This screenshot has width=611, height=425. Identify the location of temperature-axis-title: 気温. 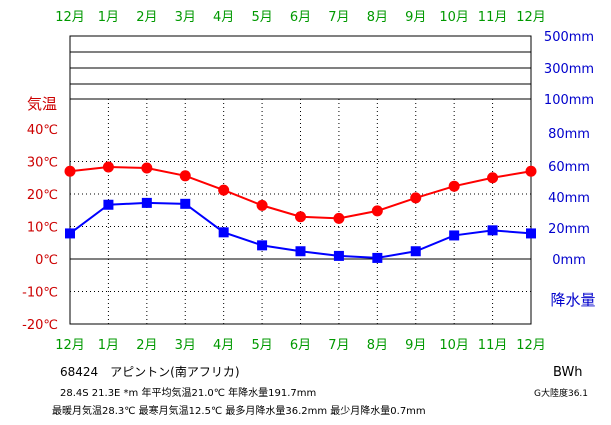
(42, 104).